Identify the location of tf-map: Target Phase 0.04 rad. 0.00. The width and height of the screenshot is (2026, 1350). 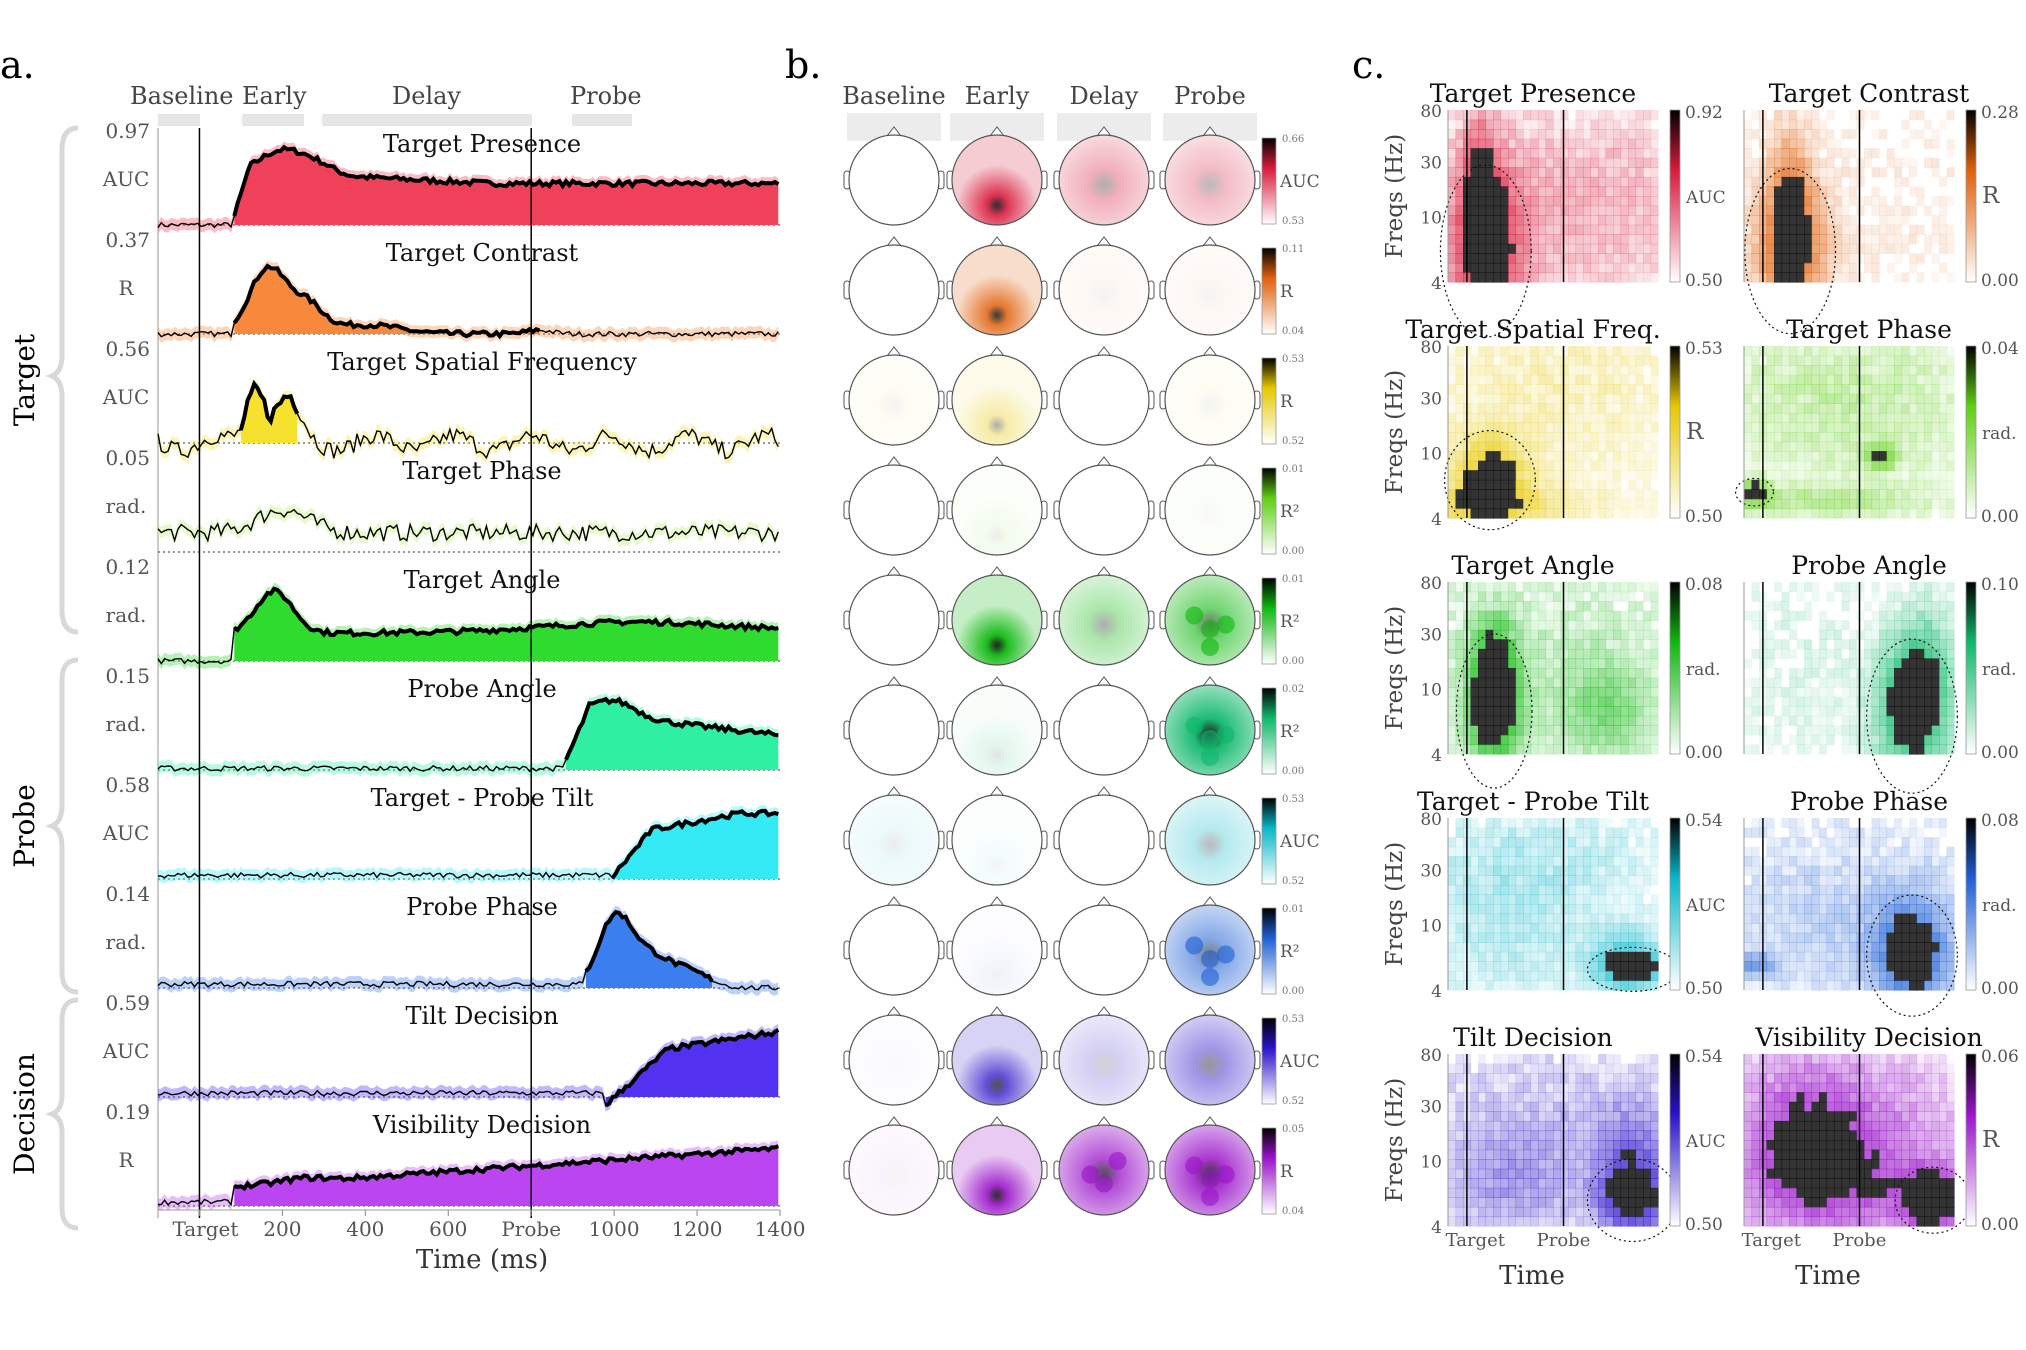
(1876, 421).